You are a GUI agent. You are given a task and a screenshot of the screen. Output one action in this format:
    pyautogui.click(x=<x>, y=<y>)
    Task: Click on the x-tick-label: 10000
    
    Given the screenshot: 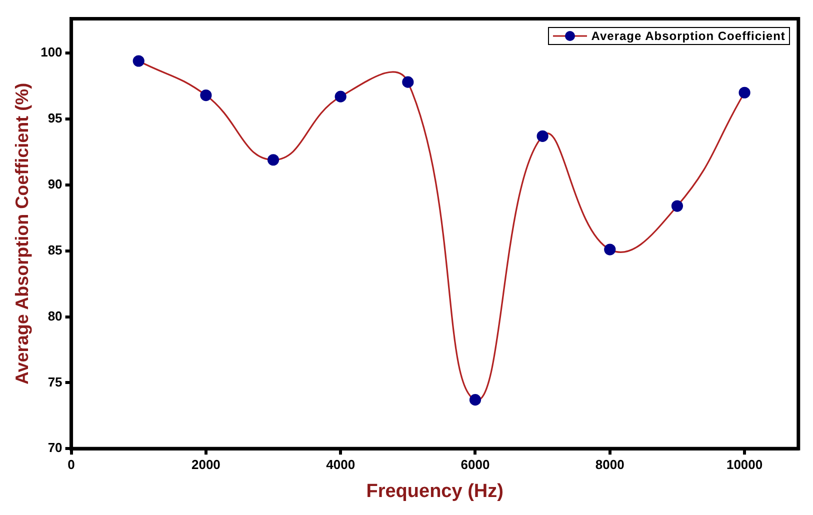 What is the action you would take?
    pyautogui.click(x=744, y=464)
    